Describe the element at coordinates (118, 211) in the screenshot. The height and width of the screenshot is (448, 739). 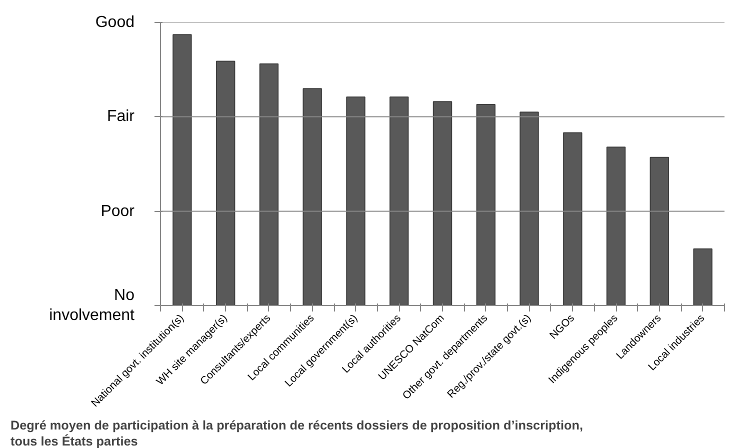
I see `ref-line-label: Poor` at that location.